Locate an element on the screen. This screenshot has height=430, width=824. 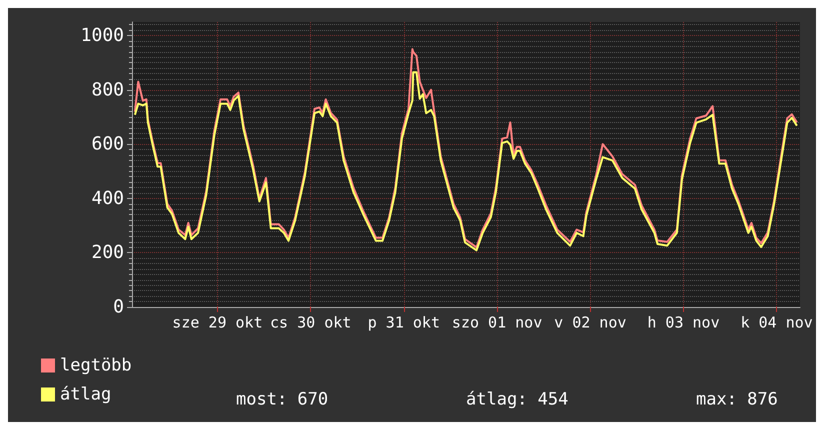
x-tick-label: sze 29 okt is located at coordinates (217, 323).